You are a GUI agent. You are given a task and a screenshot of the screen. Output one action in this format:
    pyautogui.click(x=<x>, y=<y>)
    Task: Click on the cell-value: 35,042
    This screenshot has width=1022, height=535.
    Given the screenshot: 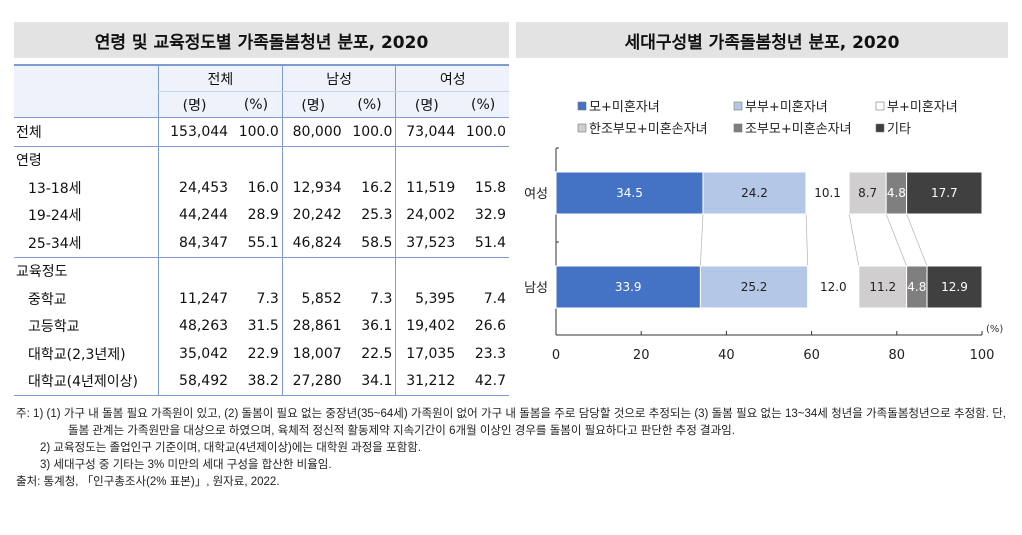 What is the action you would take?
    pyautogui.click(x=194, y=354)
    